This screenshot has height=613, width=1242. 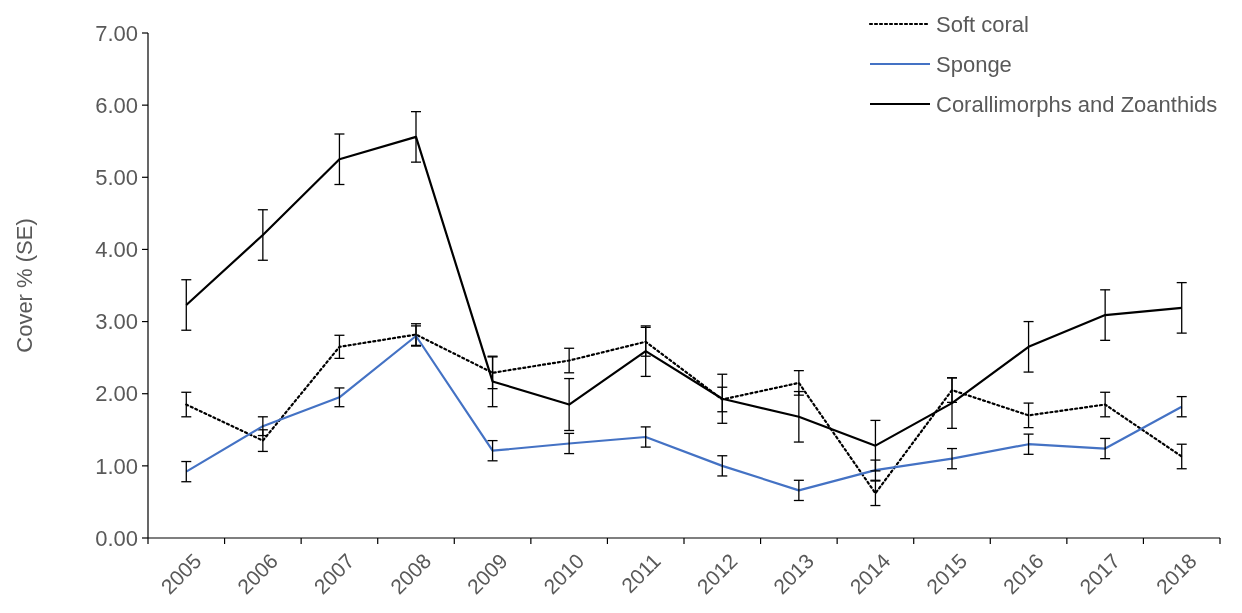 What do you see at coordinates (116, 538) in the screenshot?
I see `y-tick-label: 0.00` at bounding box center [116, 538].